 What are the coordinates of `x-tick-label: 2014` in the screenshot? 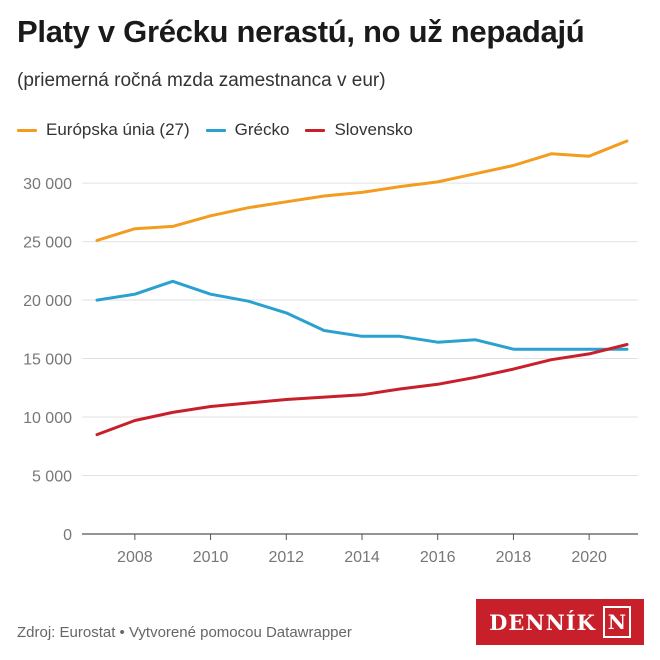 It's located at (362, 557).